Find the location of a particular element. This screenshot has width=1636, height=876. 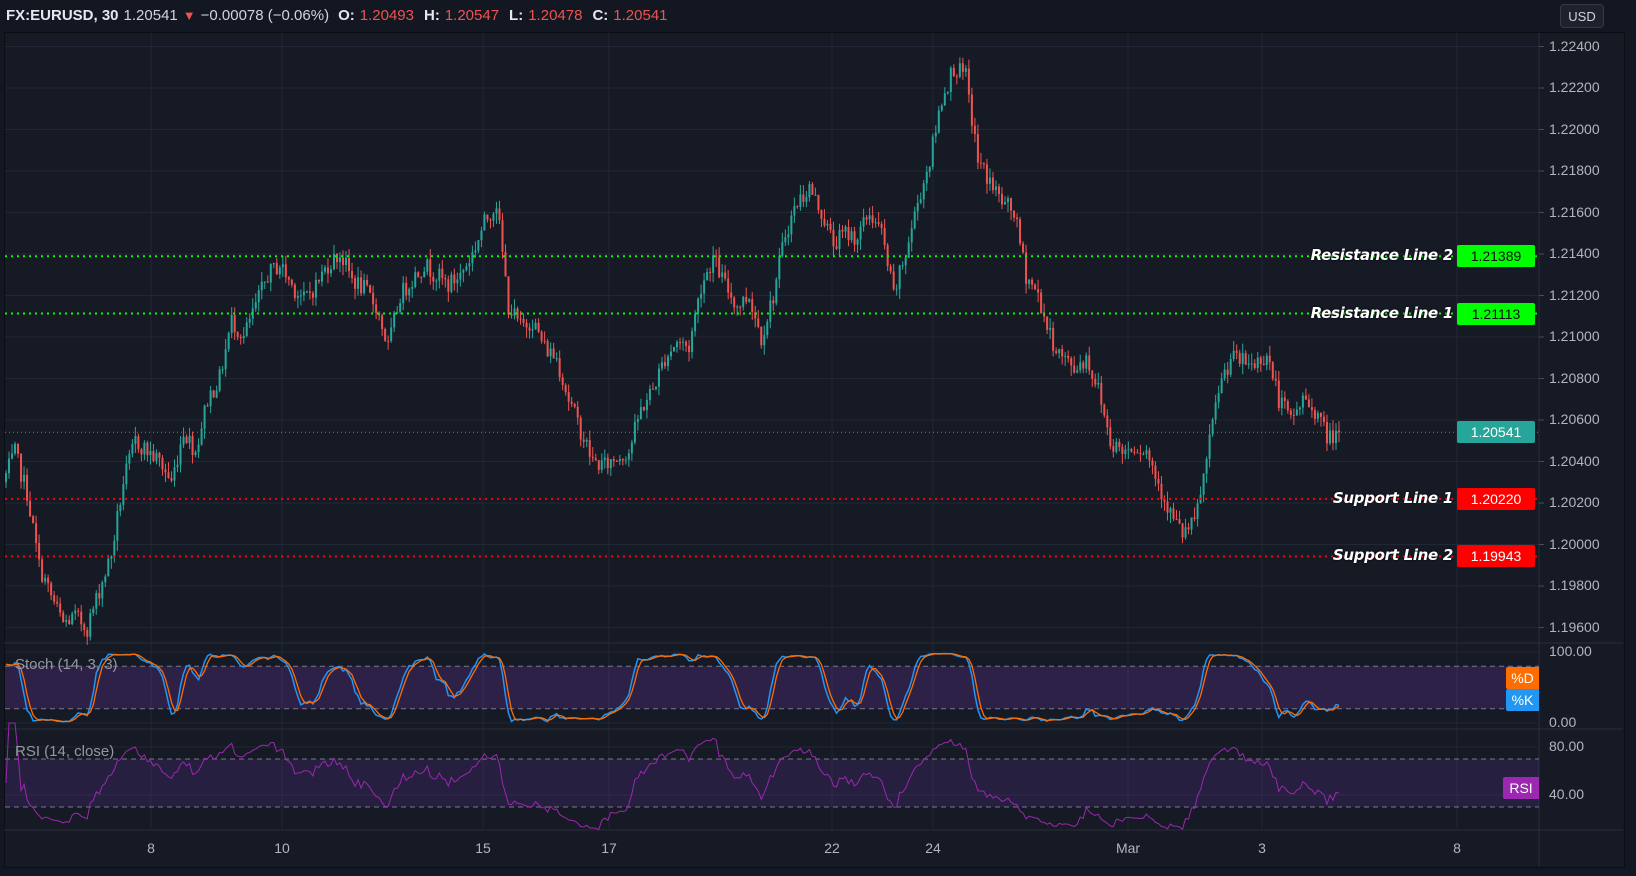

time-tick-label: 15 is located at coordinates (483, 848).